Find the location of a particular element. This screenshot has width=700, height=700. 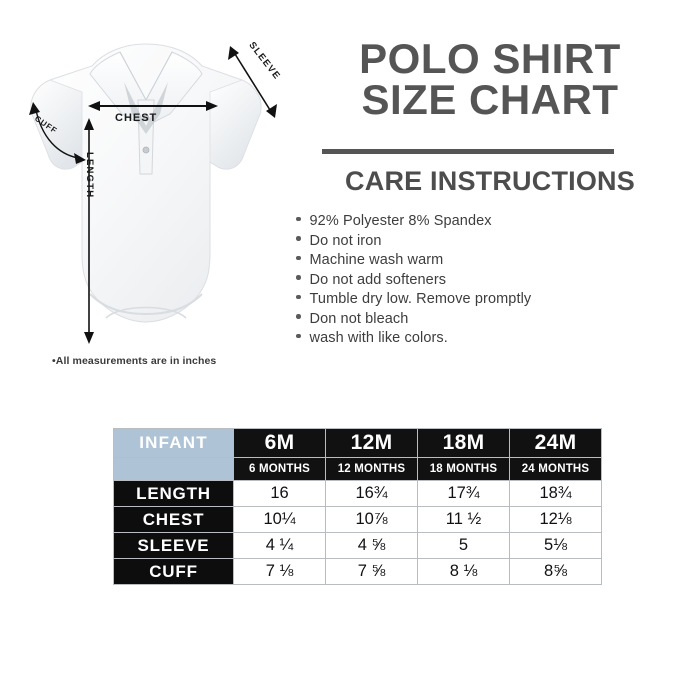

measurement-value: 12⅛ is located at coordinates (555, 519).